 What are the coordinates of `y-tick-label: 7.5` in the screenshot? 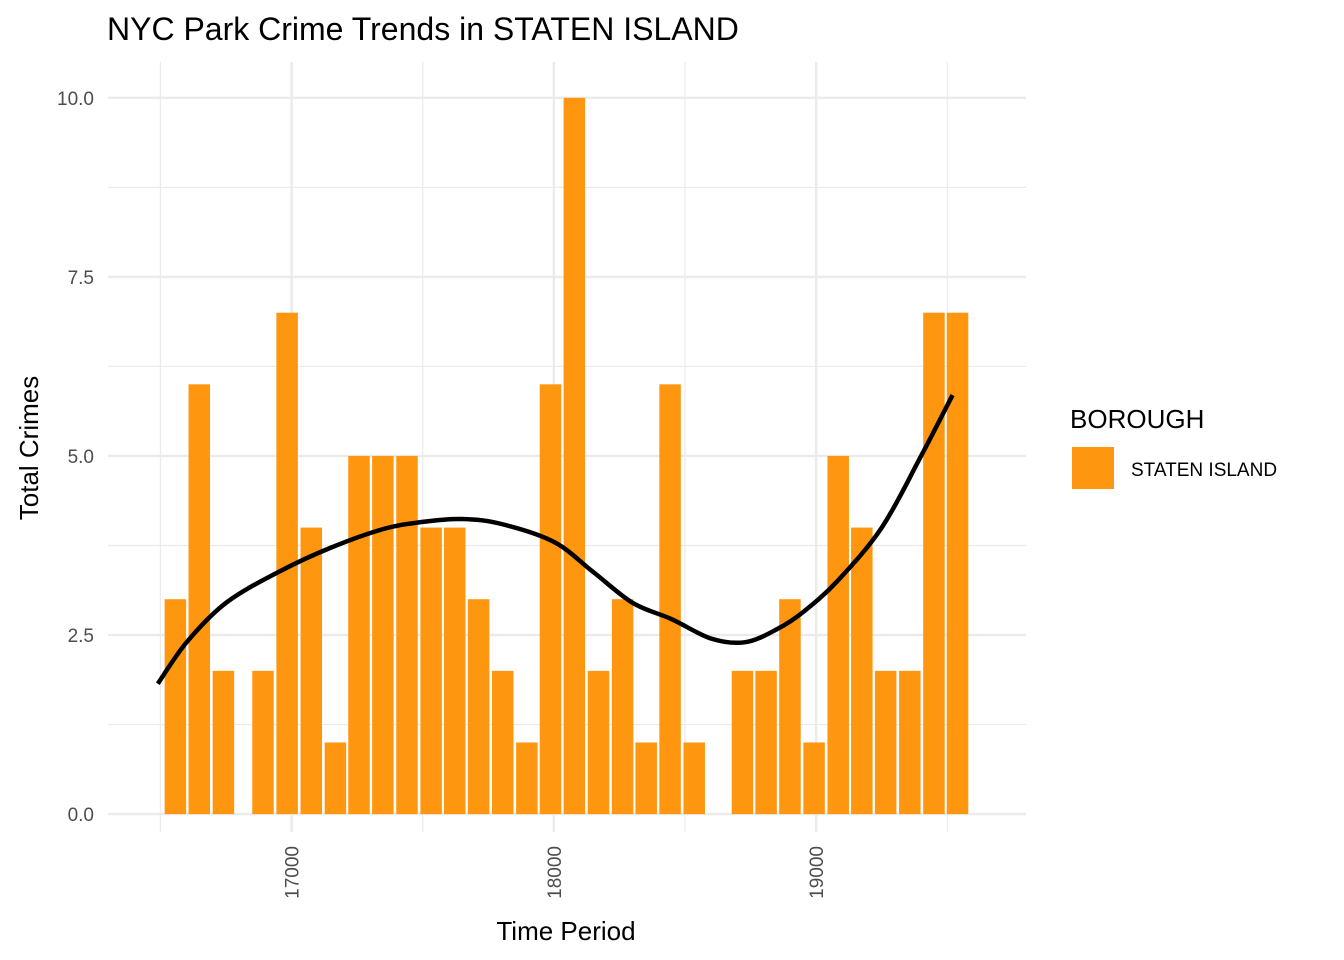 It's located at (81, 278).